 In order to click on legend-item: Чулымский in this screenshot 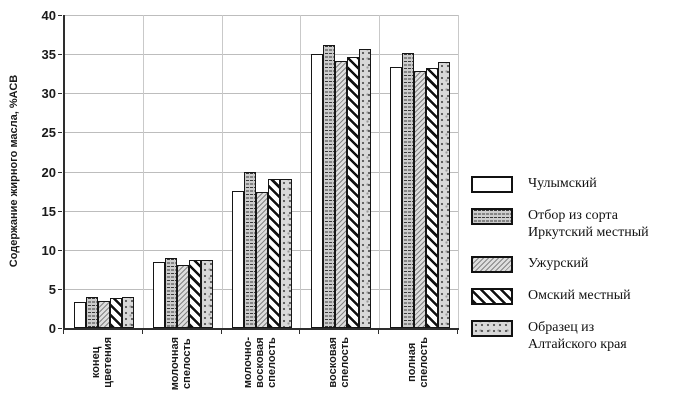, I will do `click(560, 184)`.